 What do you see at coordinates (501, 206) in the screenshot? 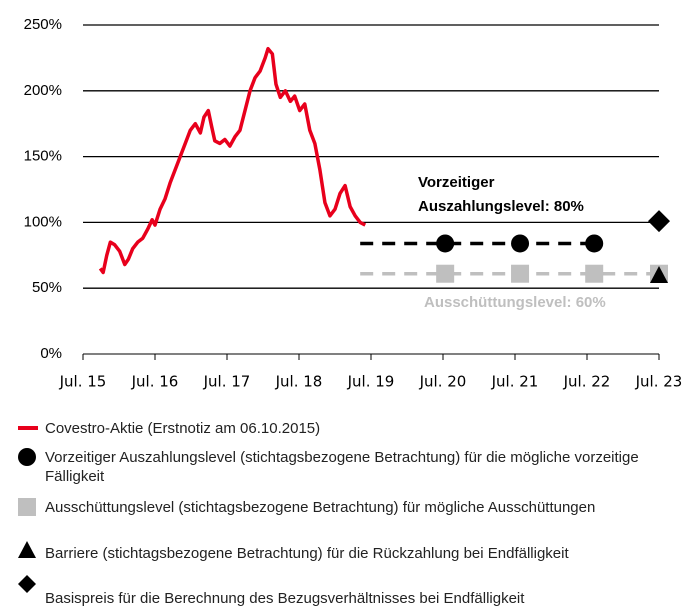
I see `annotation: Auszahlungslevel: 80%` at bounding box center [501, 206].